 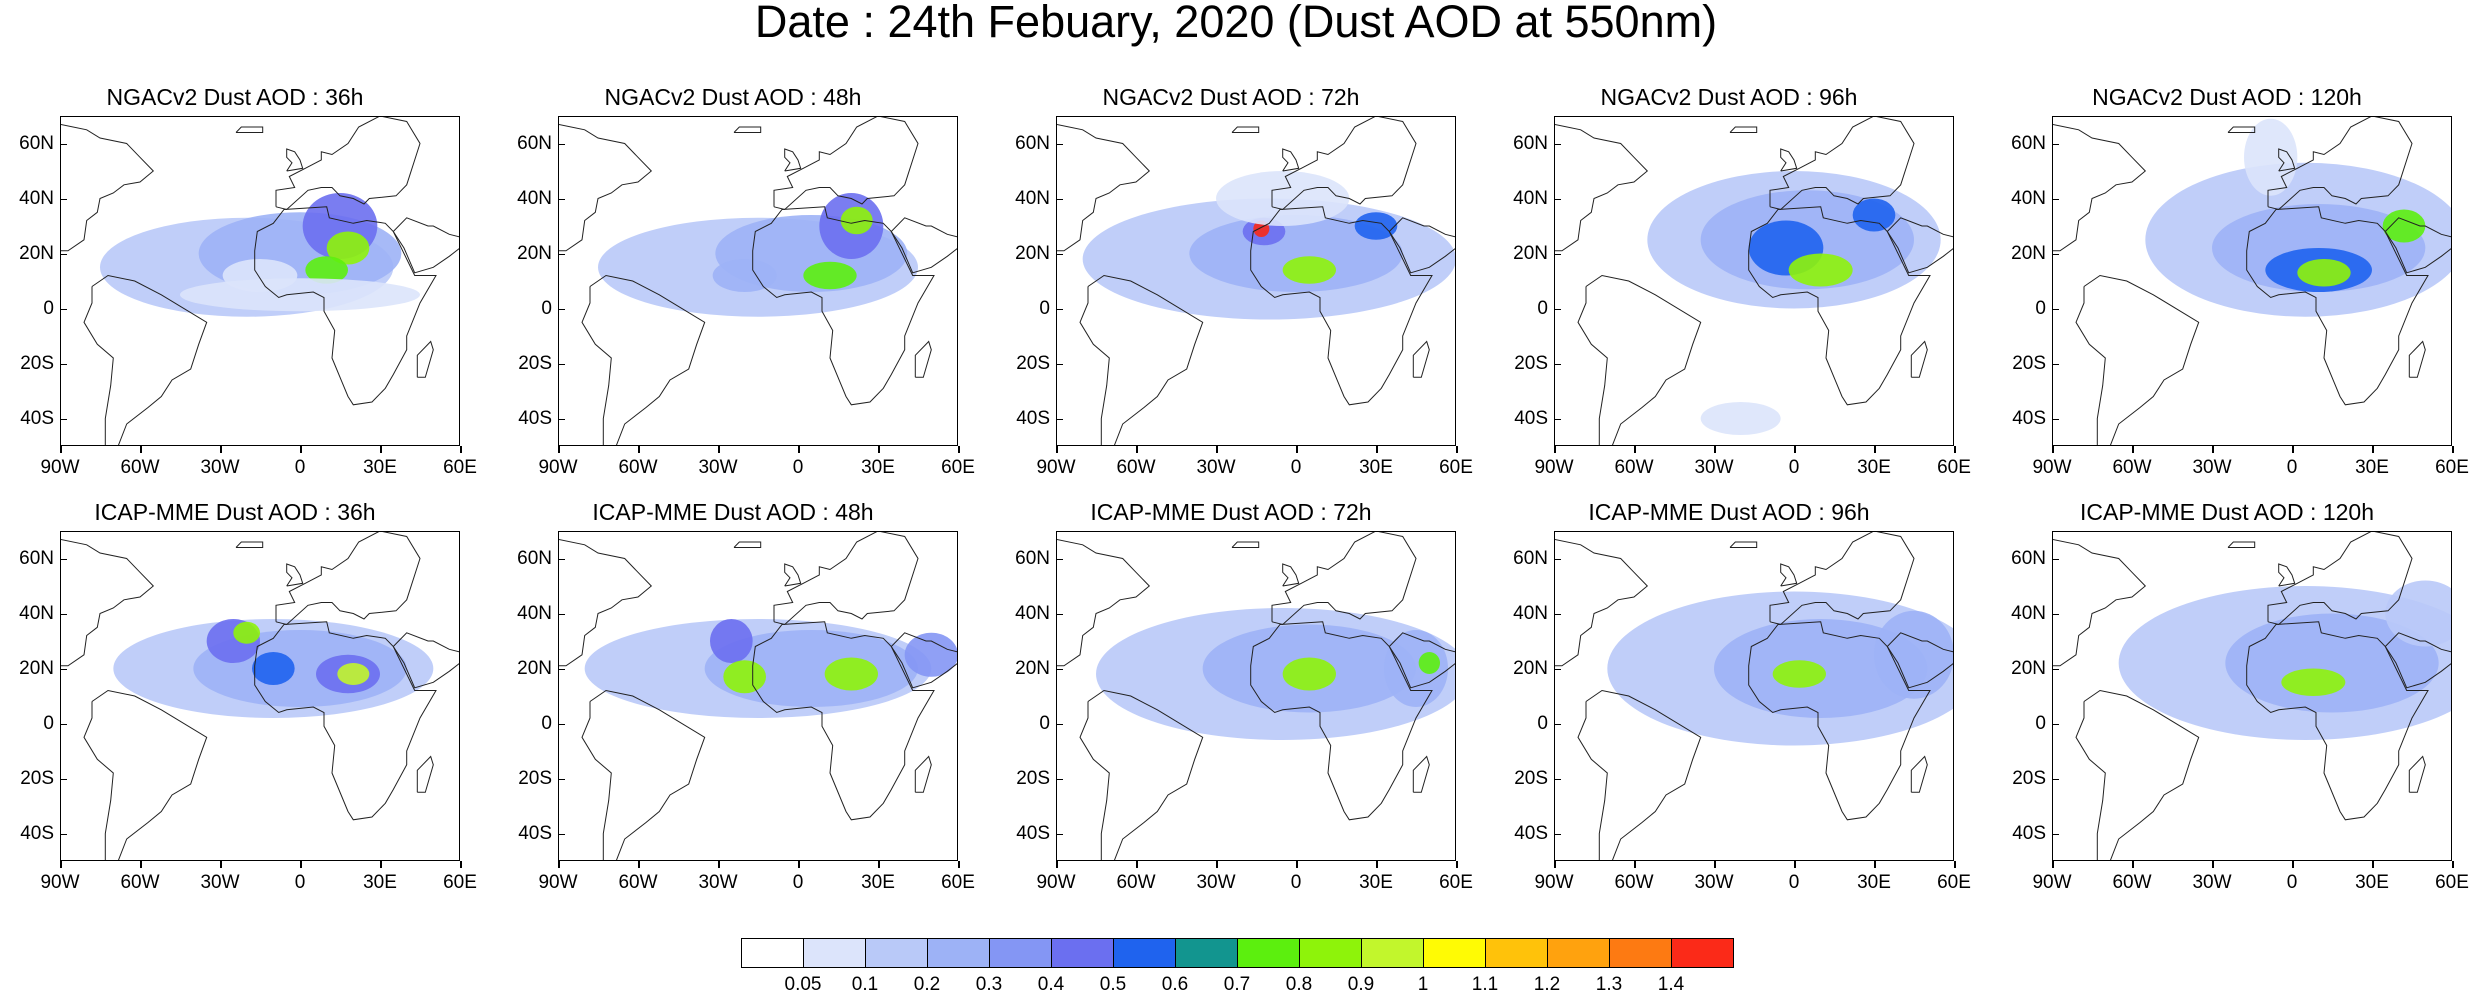 What do you see at coordinates (2227, 512) in the screenshot?
I see `panel-title: ICAP-MME Dust AOD : 120h` at bounding box center [2227, 512].